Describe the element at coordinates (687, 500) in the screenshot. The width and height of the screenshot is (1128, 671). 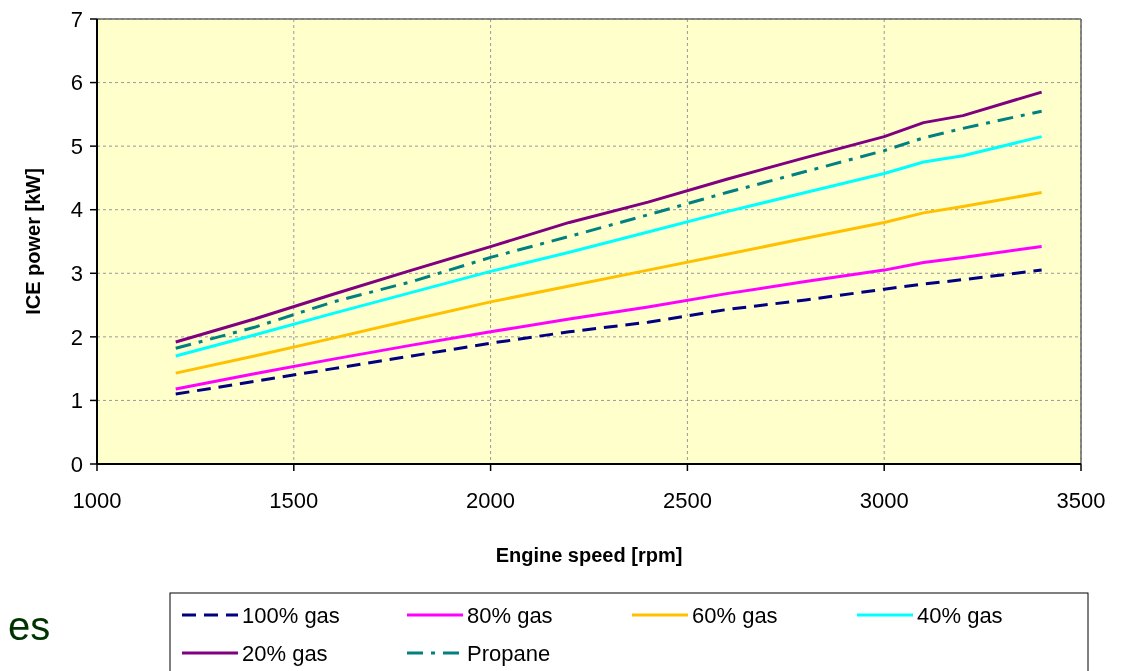
I see `x-tick-label: 2500` at that location.